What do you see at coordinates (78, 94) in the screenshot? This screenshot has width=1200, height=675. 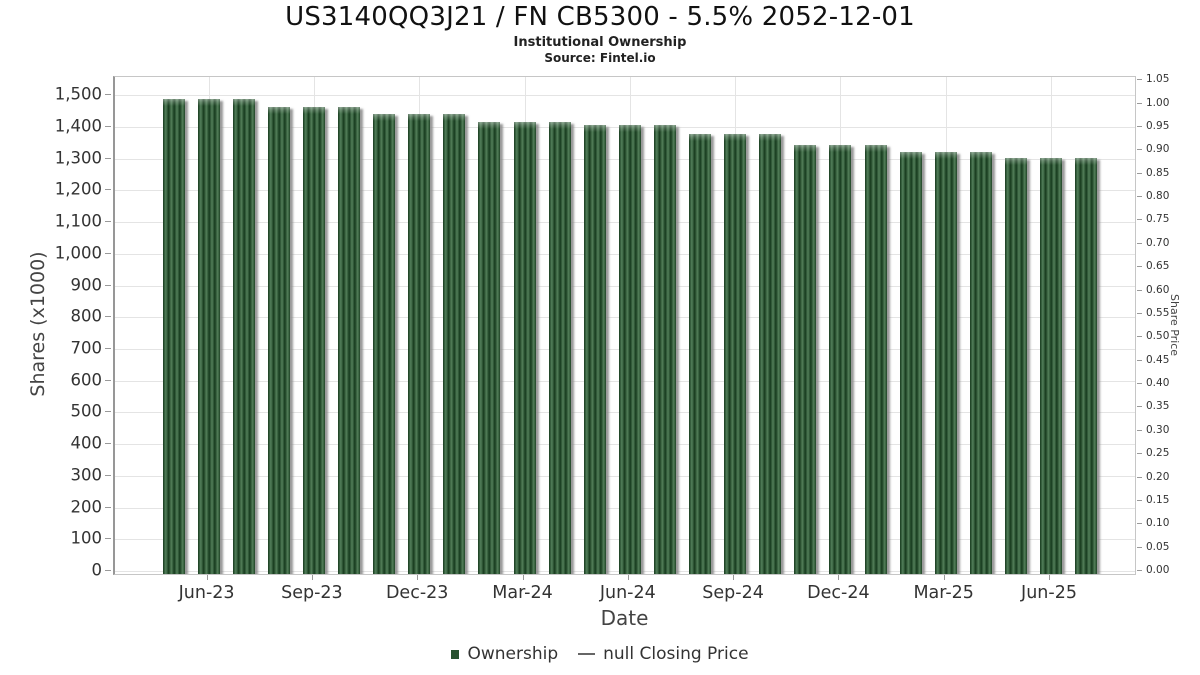 I see `left-axis-tick-label: 1,500` at bounding box center [78, 94].